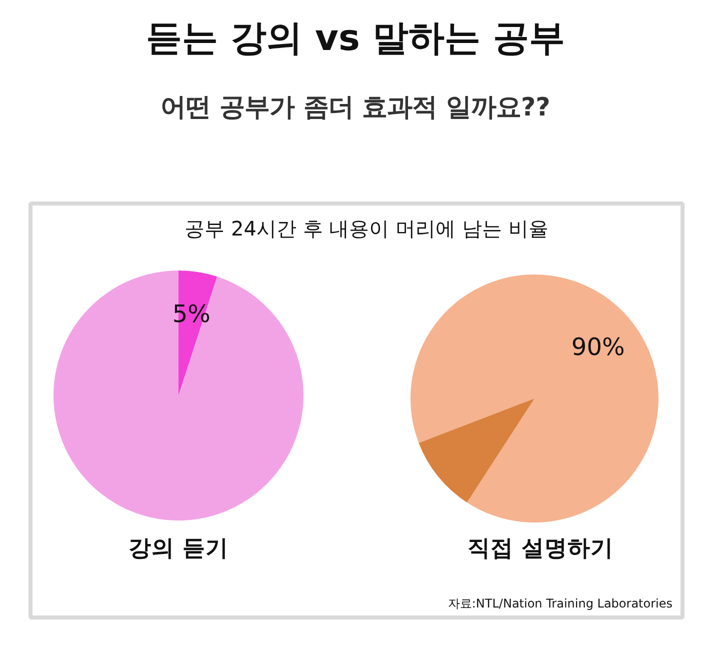  I want to click on text: 강의 듣기, so click(178, 549).